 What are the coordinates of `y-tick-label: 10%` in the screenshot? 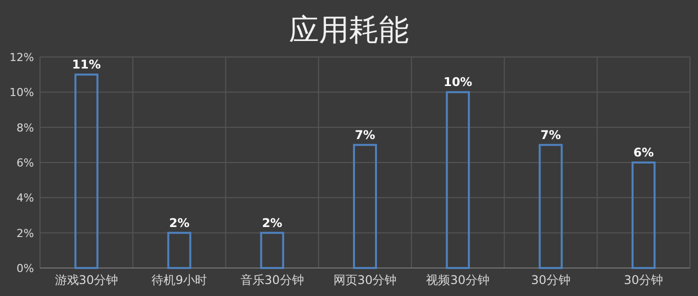 It's located at (22, 93).